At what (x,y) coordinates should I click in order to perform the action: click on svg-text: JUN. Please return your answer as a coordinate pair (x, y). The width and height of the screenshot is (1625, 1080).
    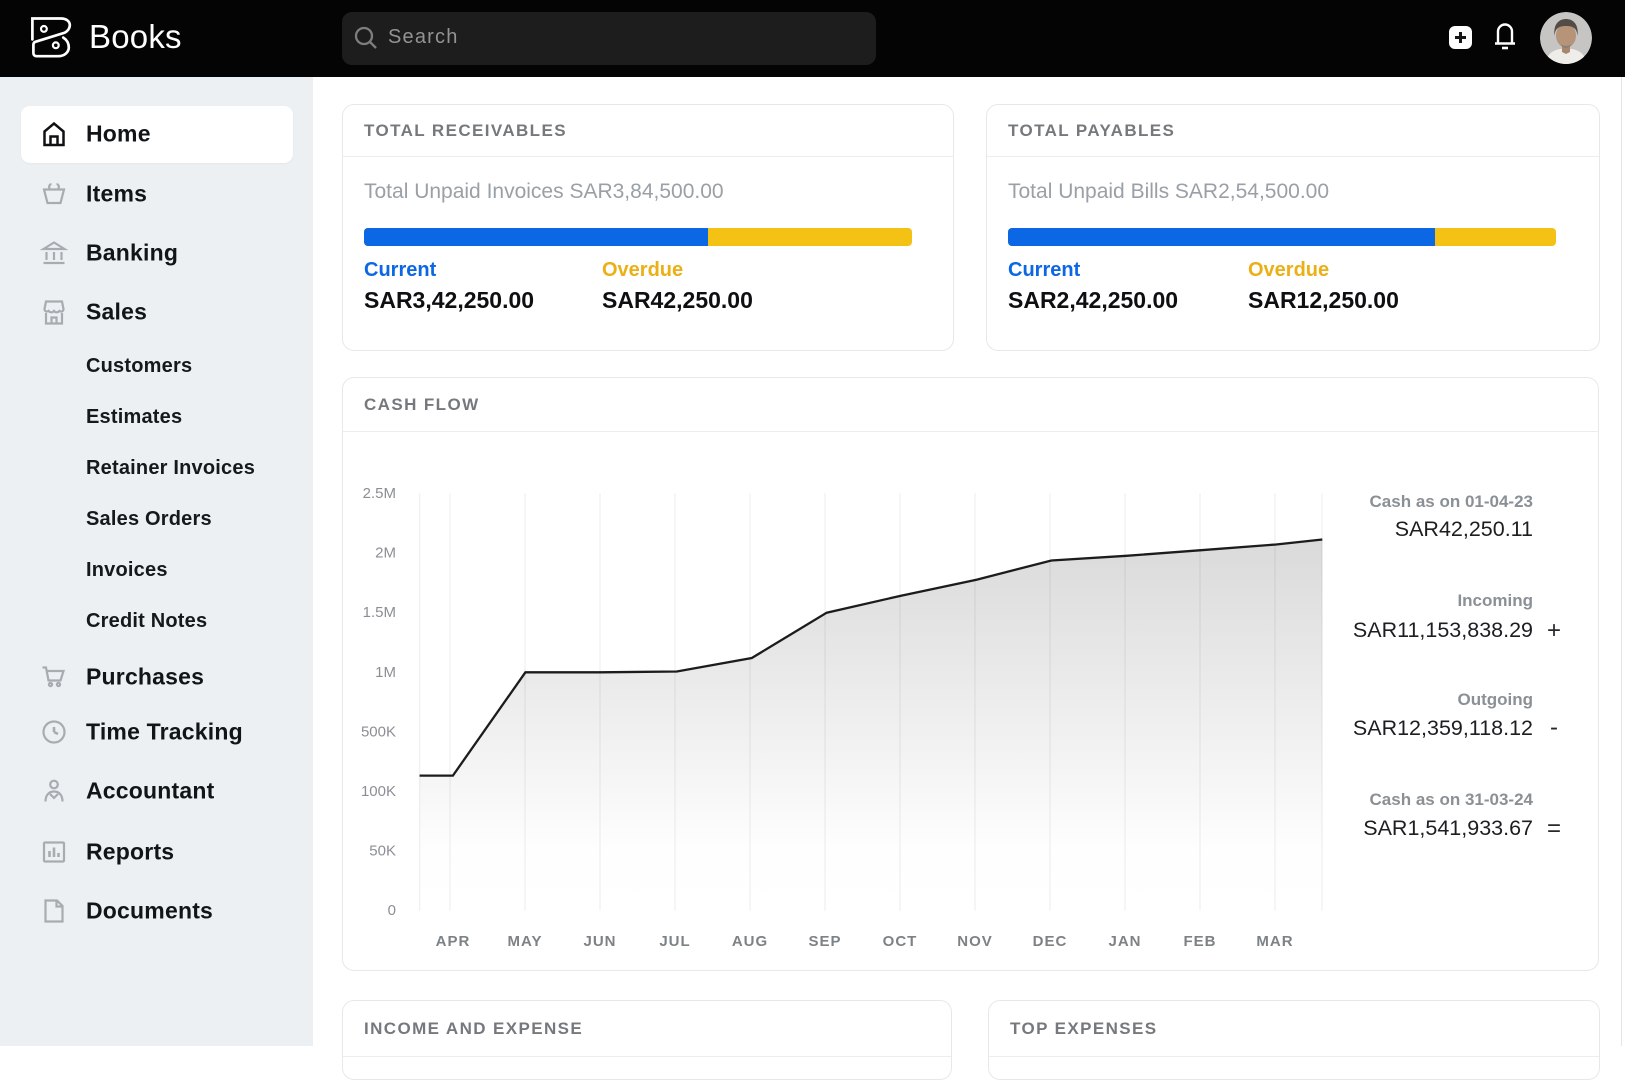
    Looking at the image, I should click on (599, 941).